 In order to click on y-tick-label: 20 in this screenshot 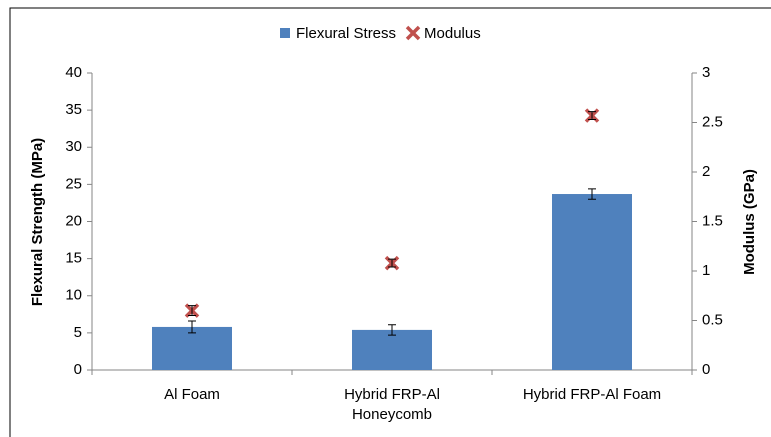, I will do `click(73, 220)`.